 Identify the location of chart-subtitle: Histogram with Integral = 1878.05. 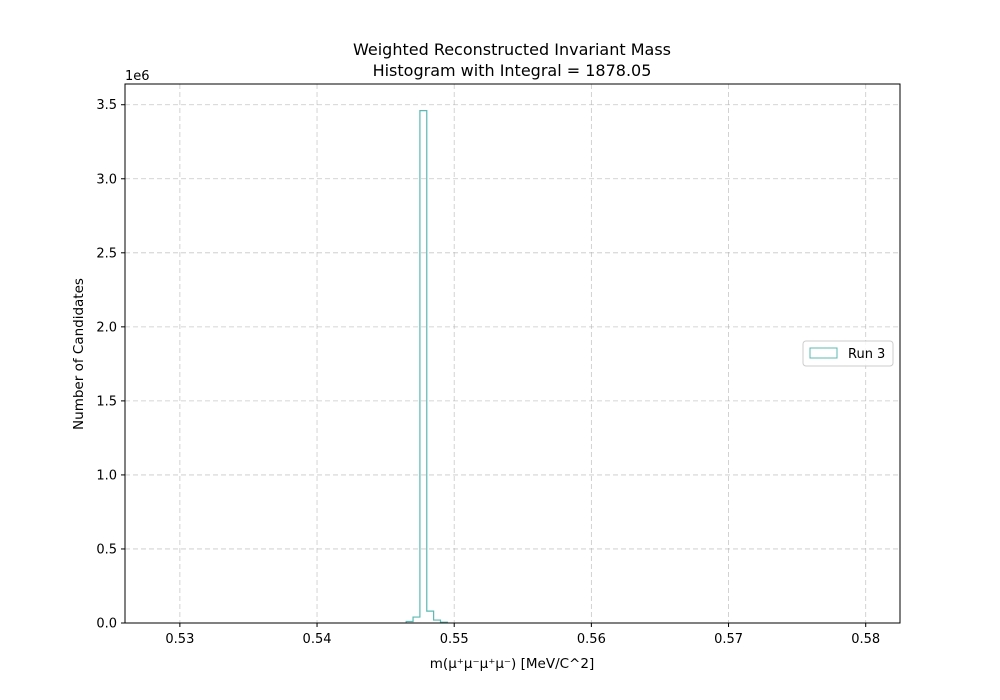
(512, 70).